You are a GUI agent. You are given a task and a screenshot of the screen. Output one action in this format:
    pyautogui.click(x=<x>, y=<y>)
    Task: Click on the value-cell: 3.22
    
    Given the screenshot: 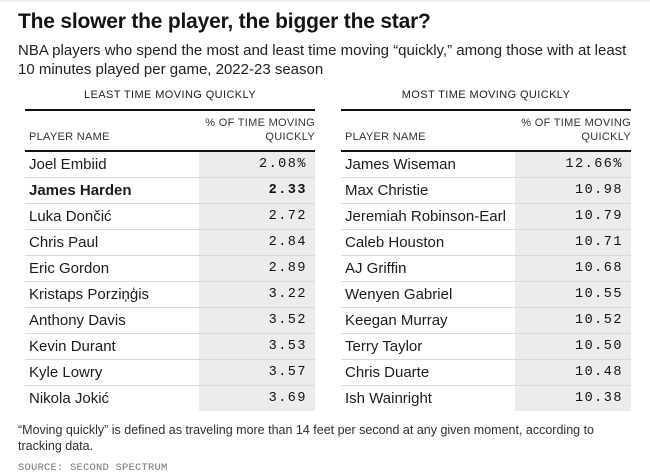 What is the action you would take?
    pyautogui.click(x=257, y=294)
    